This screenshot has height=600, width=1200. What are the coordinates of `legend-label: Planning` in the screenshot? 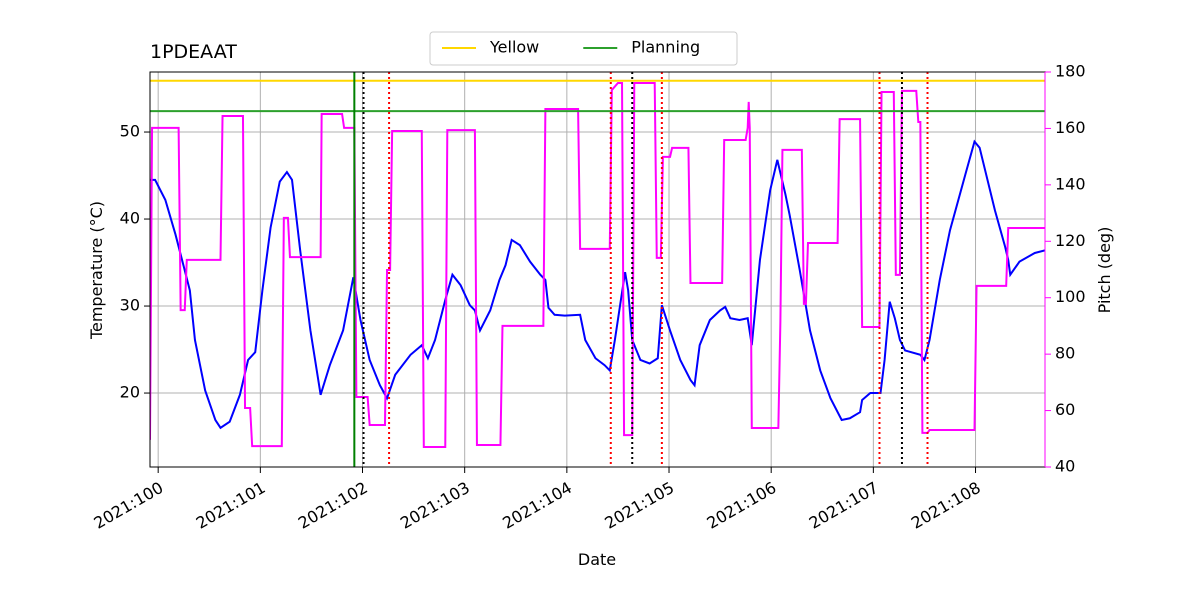 It's located at (665, 47).